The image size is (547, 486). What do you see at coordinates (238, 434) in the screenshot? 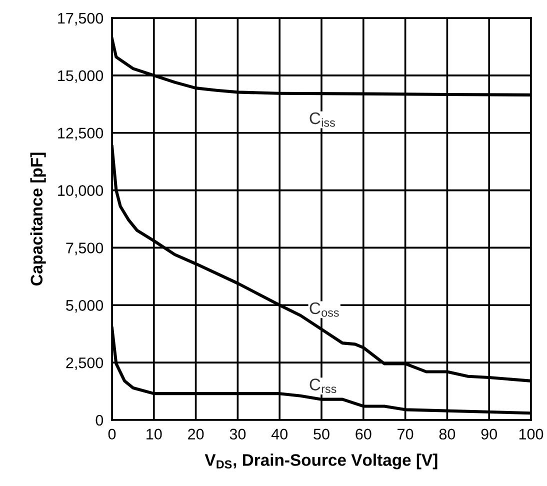
I see `x-tick-label: 30` at bounding box center [238, 434].